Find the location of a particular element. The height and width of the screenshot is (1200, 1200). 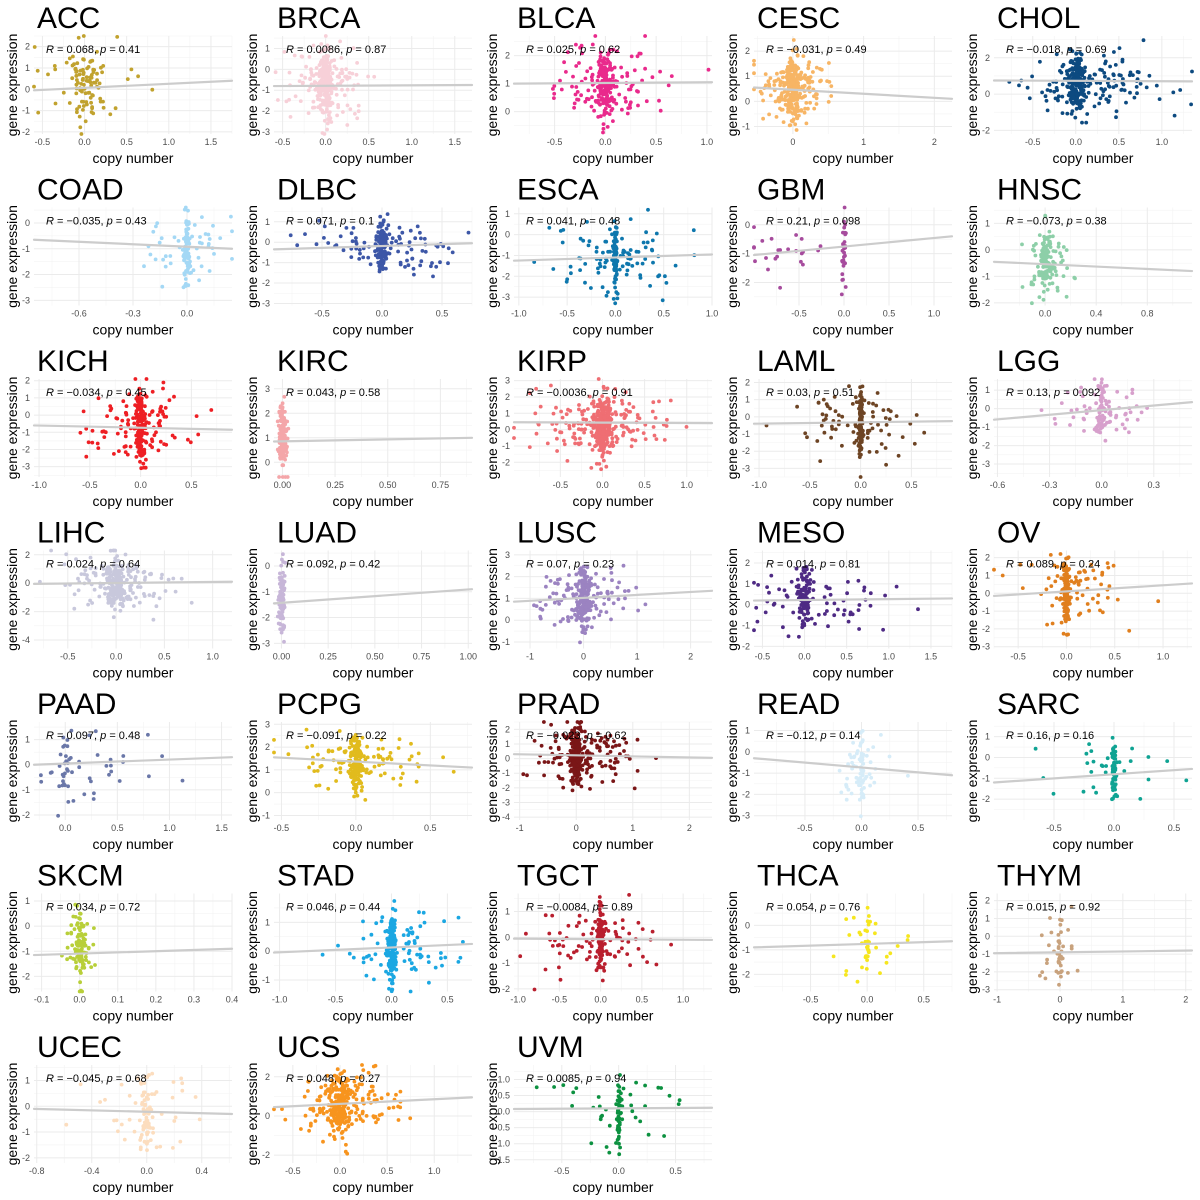

panel-title: KICH is located at coordinates (73, 361).